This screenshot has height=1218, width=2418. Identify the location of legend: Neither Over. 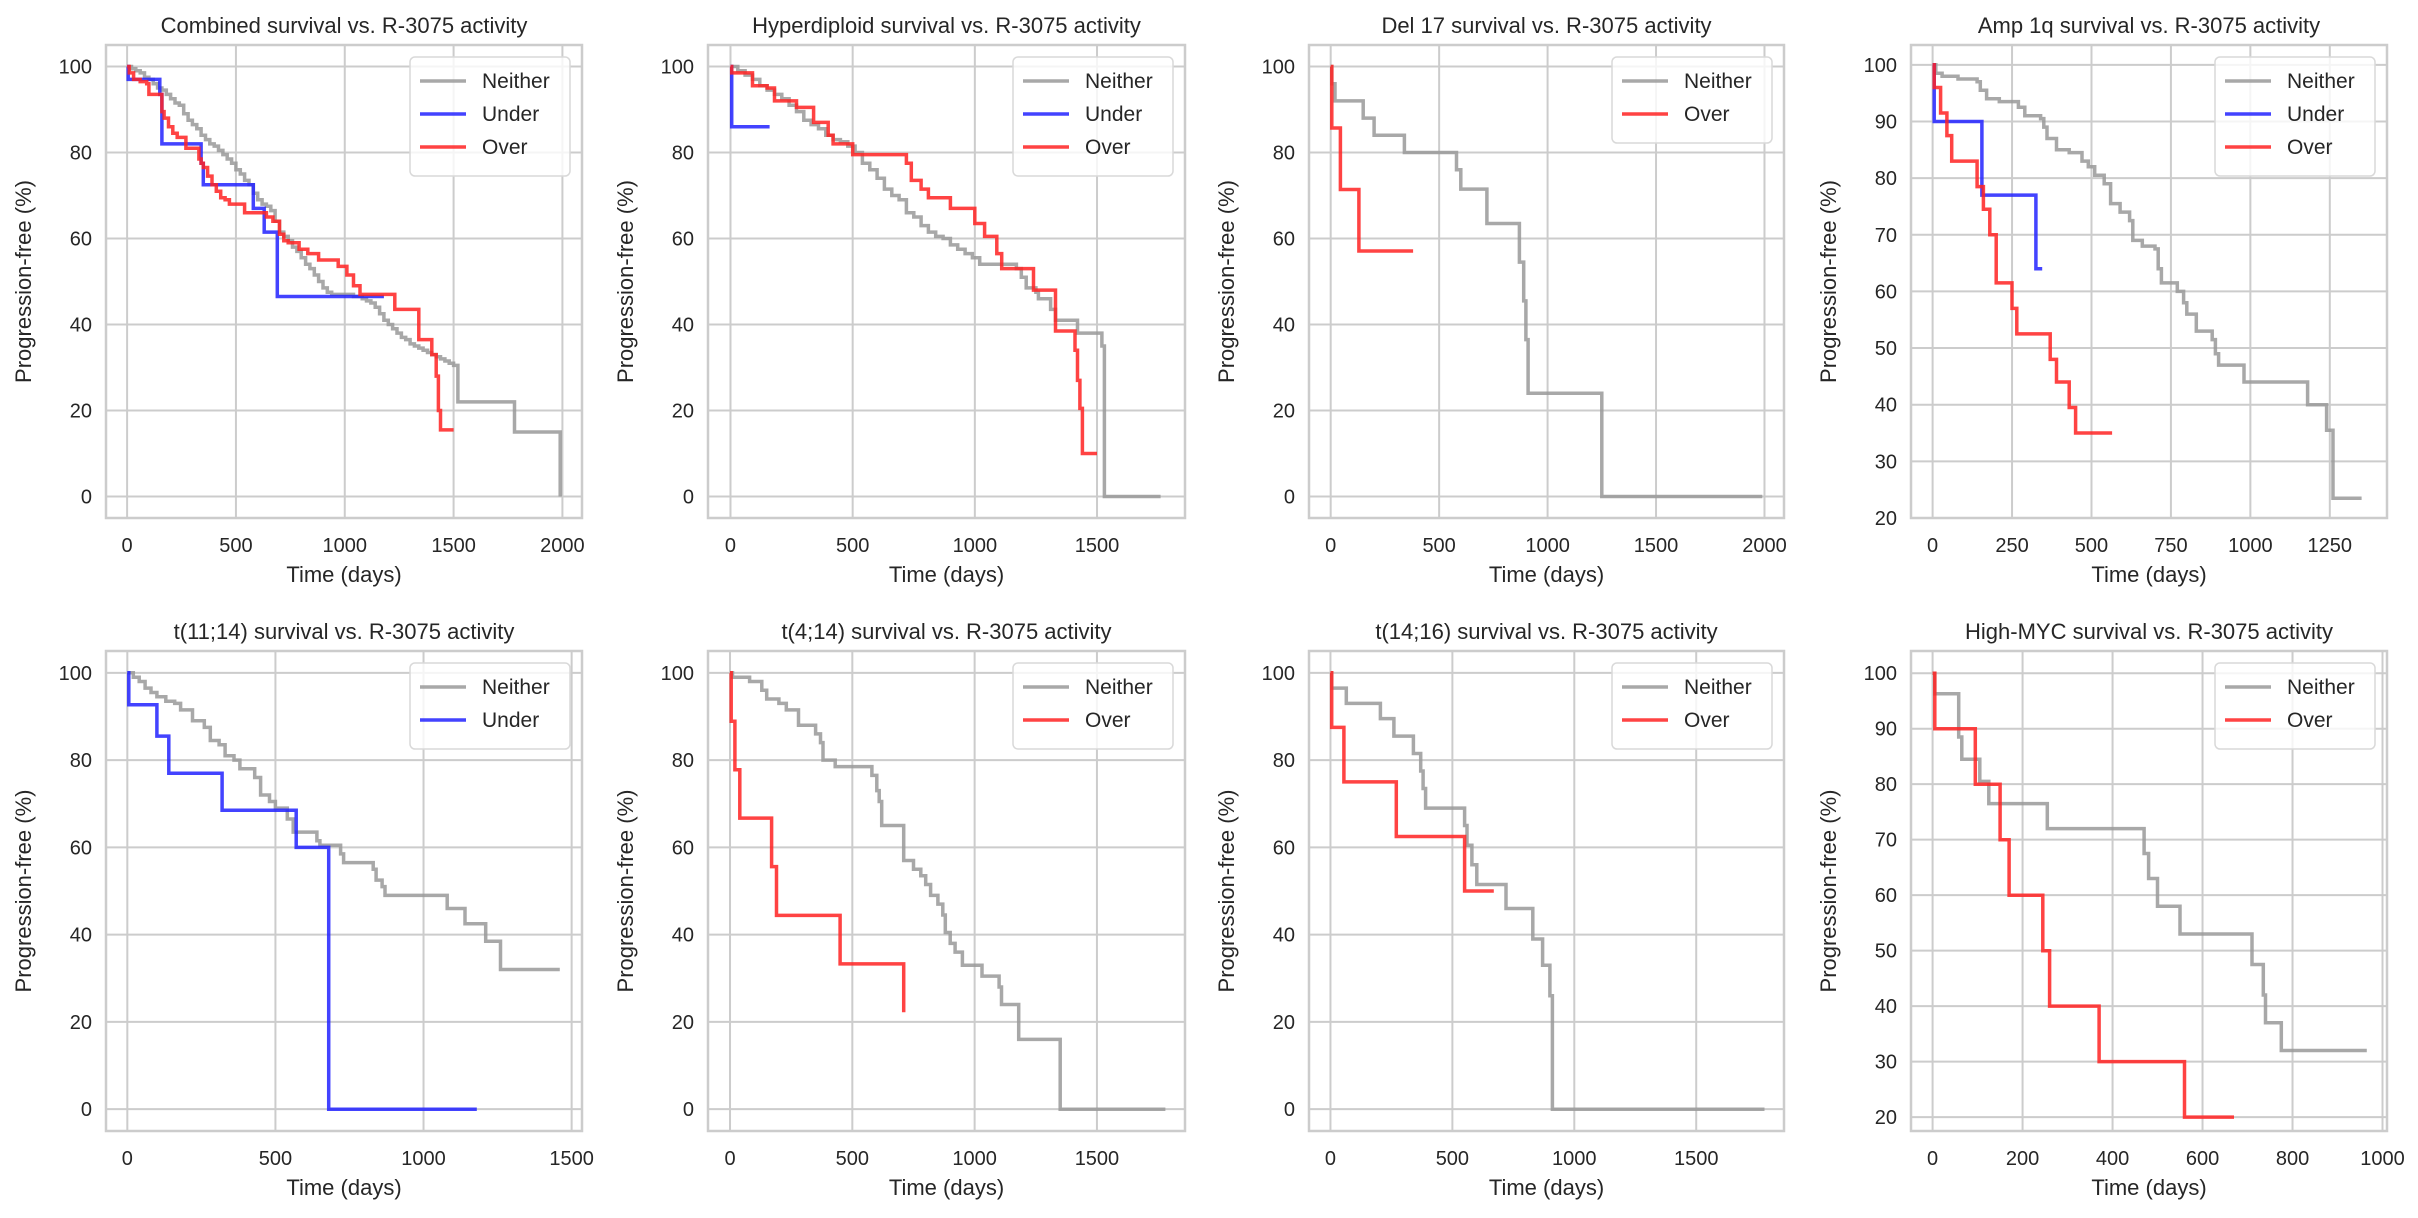
(1093, 706).